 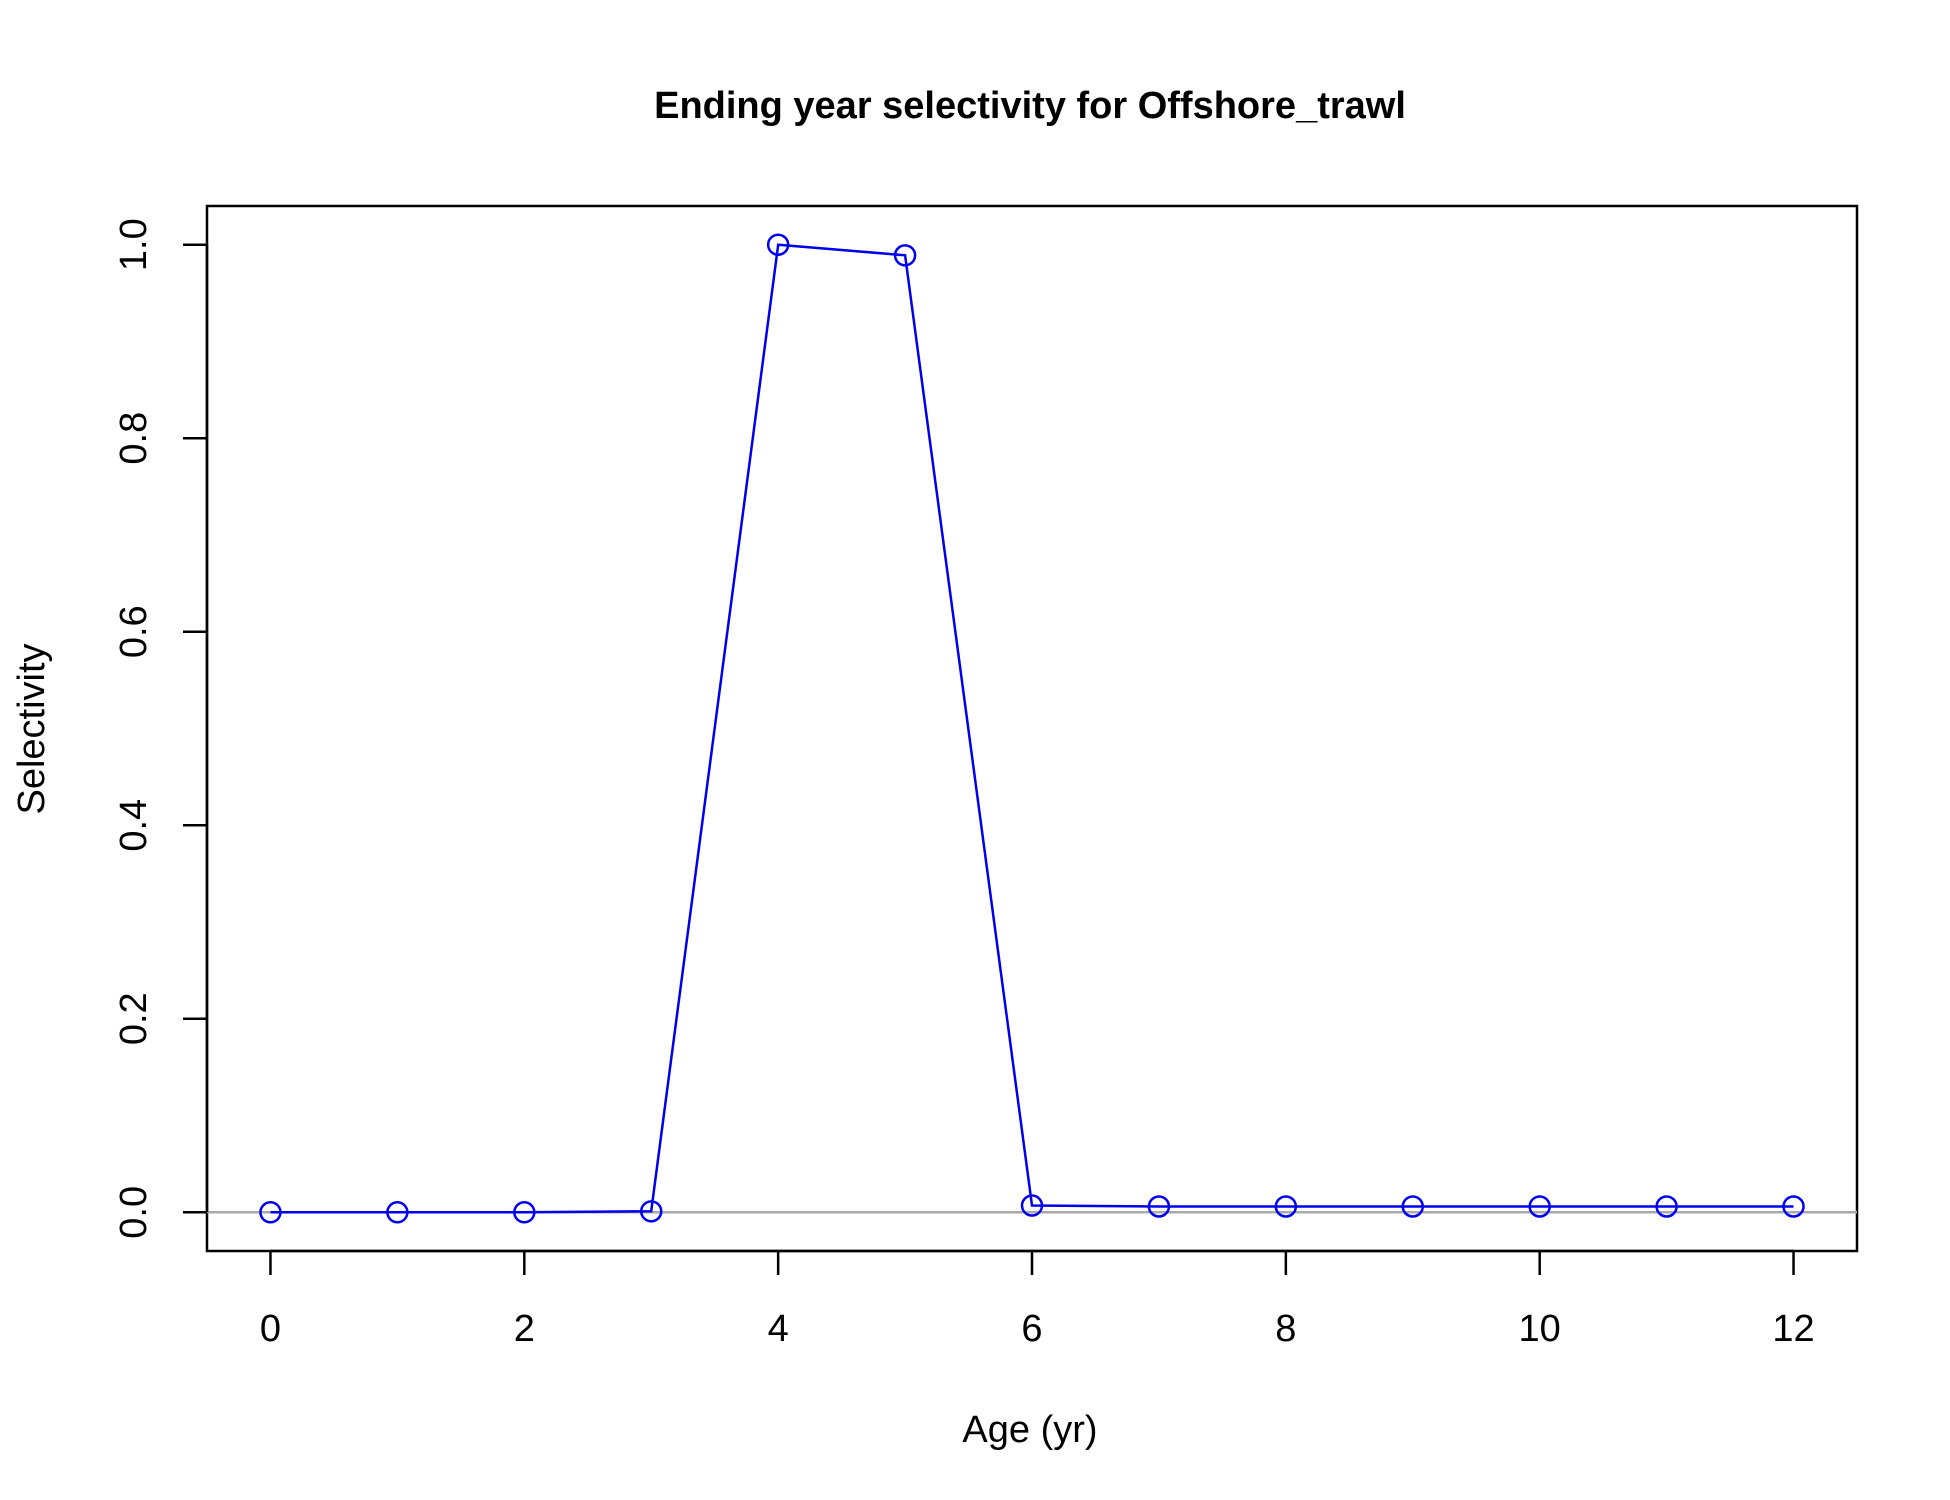 What do you see at coordinates (1031, 1329) in the screenshot?
I see `x-tick-label: 6` at bounding box center [1031, 1329].